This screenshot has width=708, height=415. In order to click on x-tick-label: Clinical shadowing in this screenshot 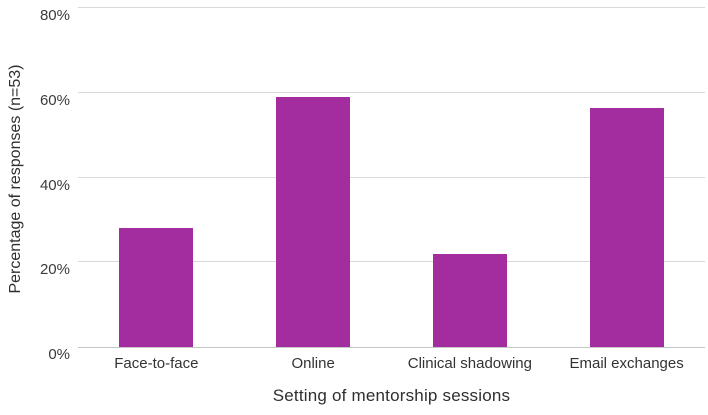, I will do `click(469, 363)`.